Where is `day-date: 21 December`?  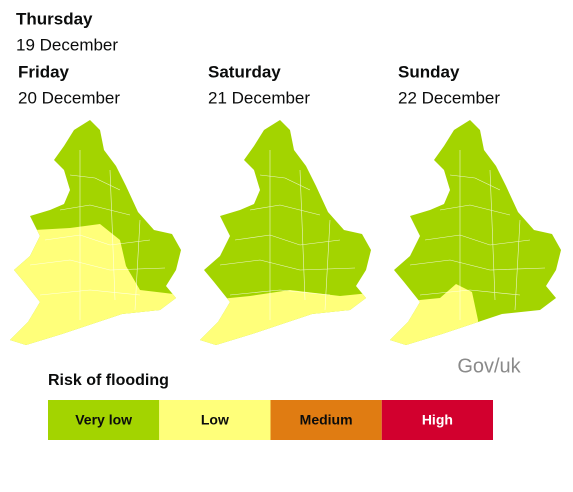
day-date: 21 December is located at coordinates (259, 97).